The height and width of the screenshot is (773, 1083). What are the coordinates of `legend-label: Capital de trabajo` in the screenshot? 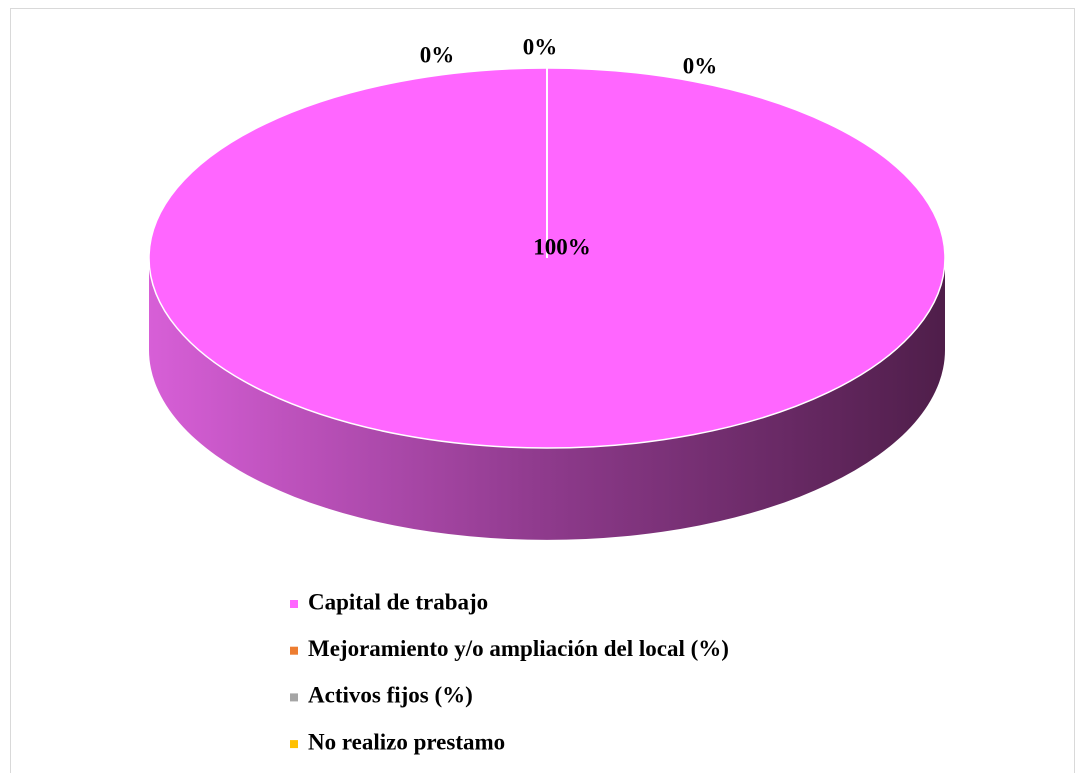 It's located at (398, 601).